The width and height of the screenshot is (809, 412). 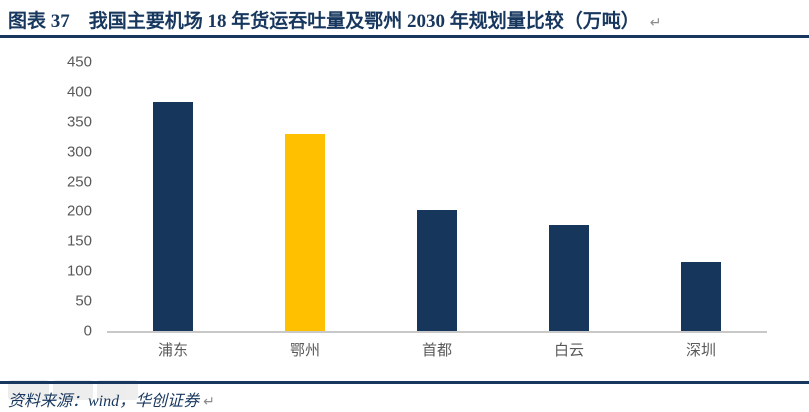 What do you see at coordinates (404, 36) in the screenshot?
I see `title-divider` at bounding box center [404, 36].